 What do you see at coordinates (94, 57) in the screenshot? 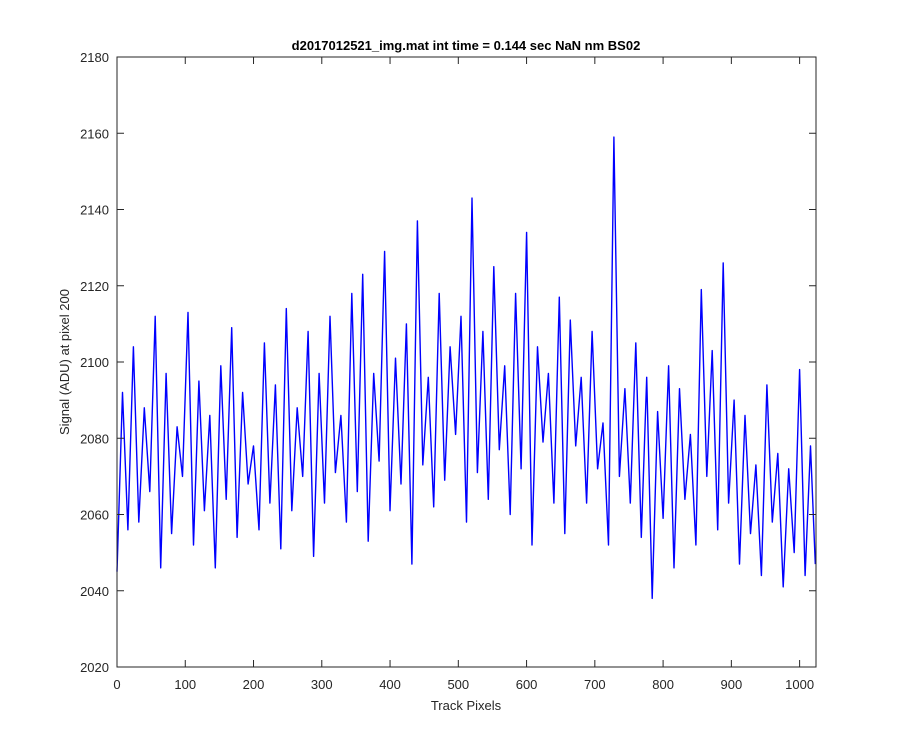
I see `y-tick-label: 2180` at bounding box center [94, 57].